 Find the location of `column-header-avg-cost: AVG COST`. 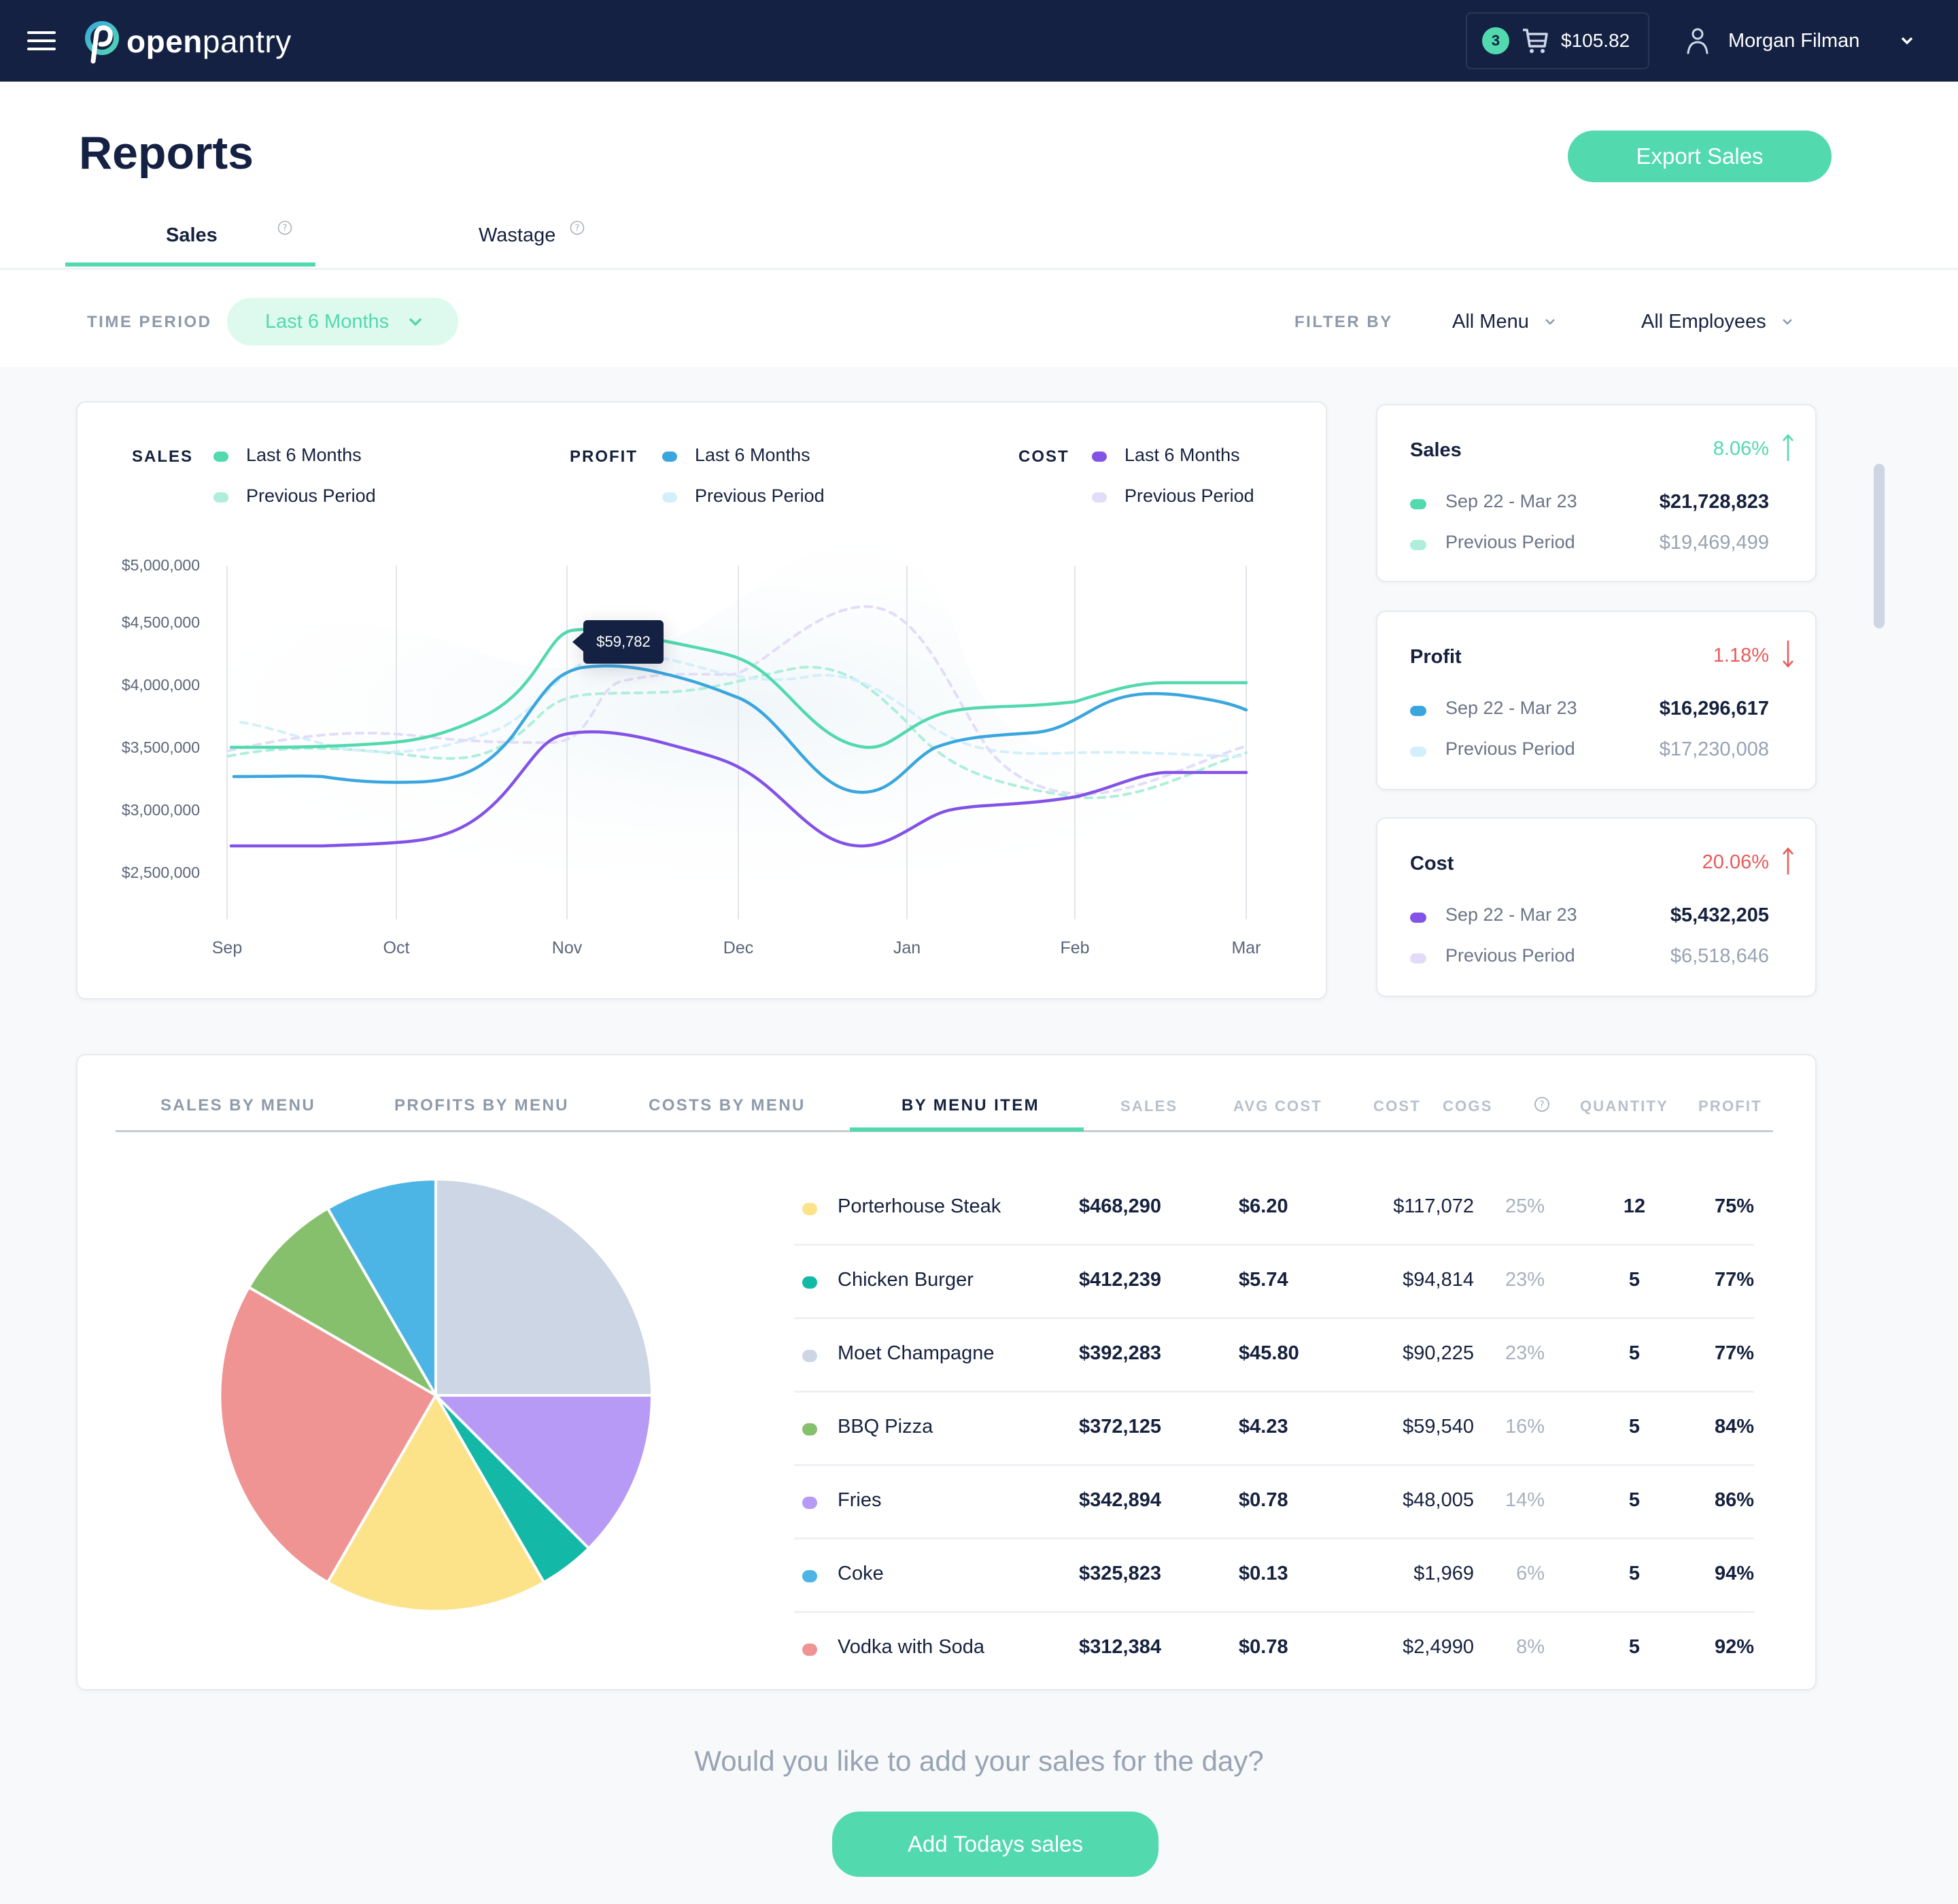

column-header-avg-cost: AVG COST is located at coordinates (1277, 1106).